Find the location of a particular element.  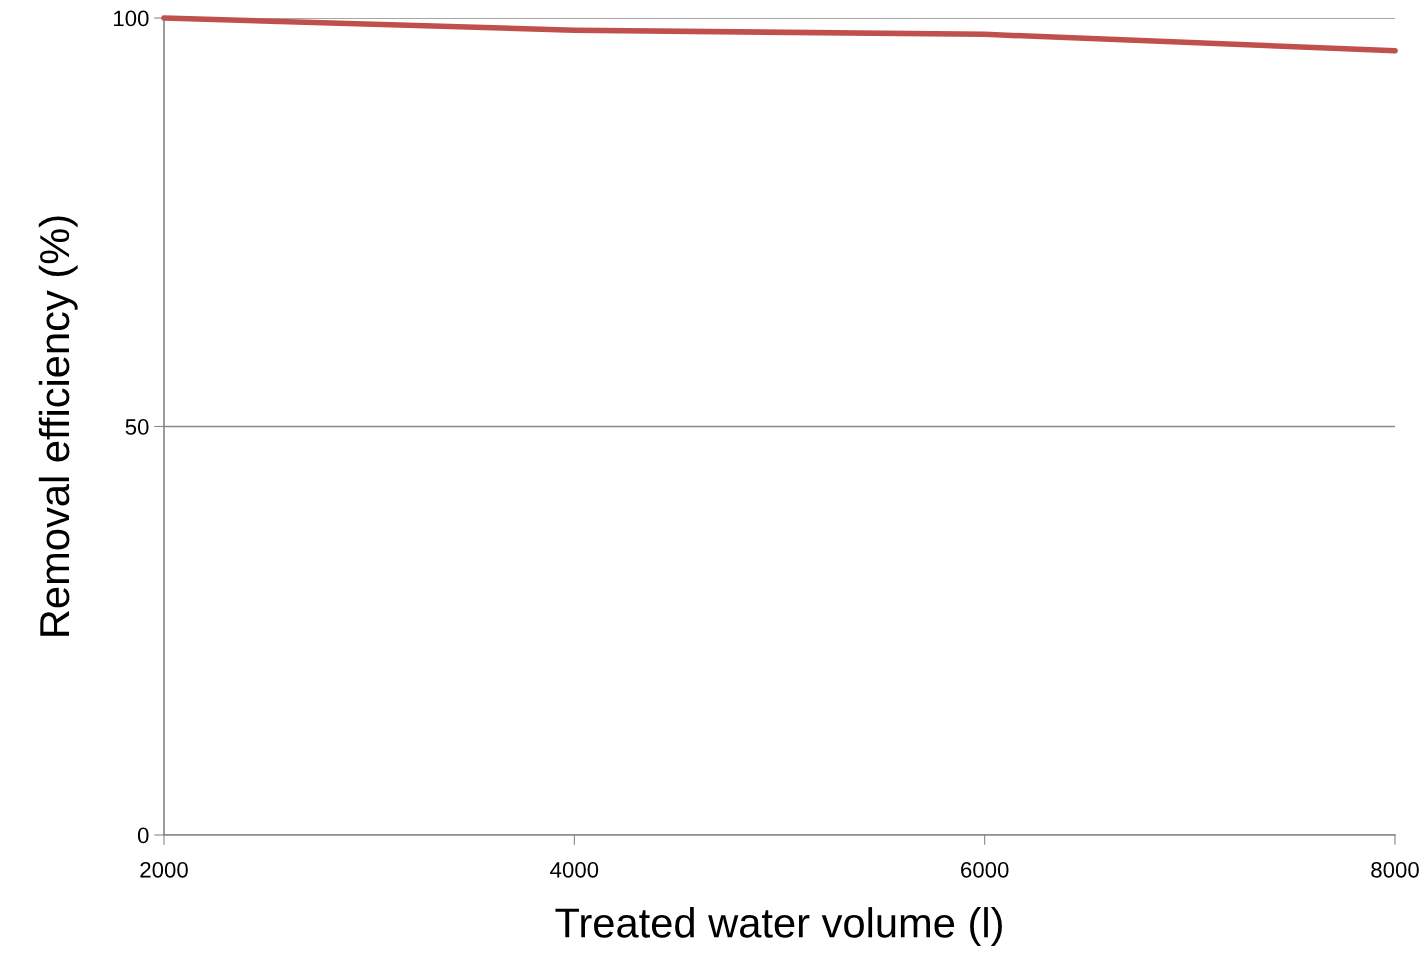

y-tick-label: 0 is located at coordinates (143, 835).